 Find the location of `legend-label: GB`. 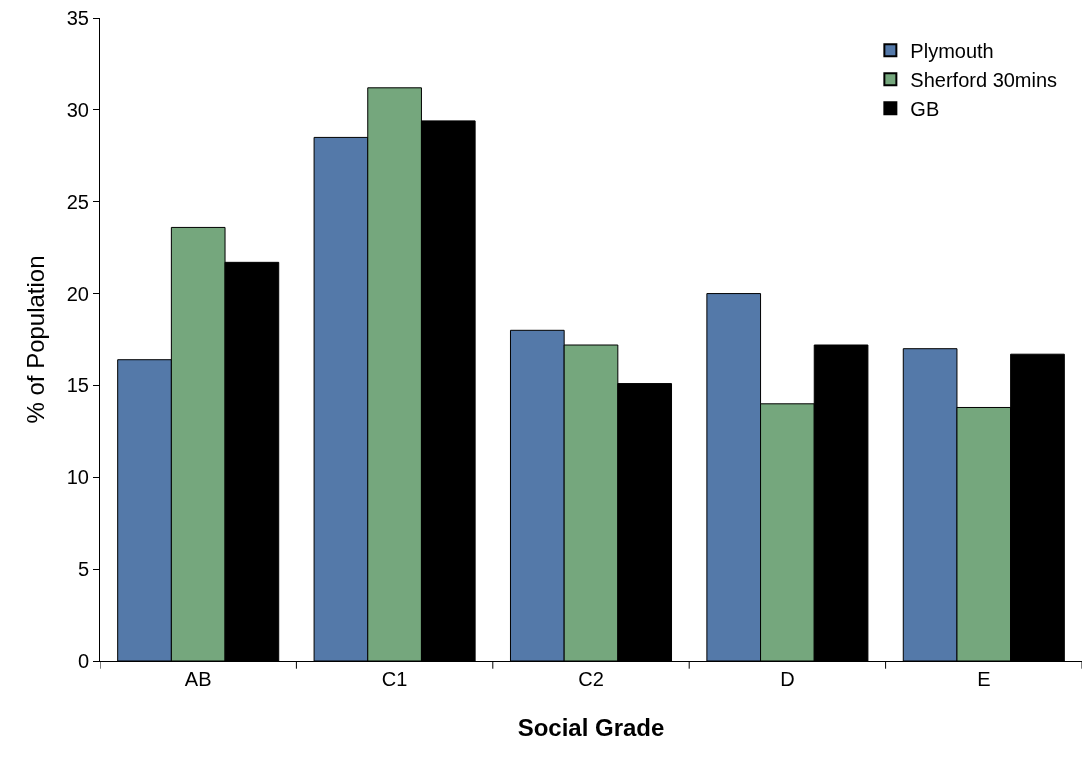

legend-label: GB is located at coordinates (925, 109).